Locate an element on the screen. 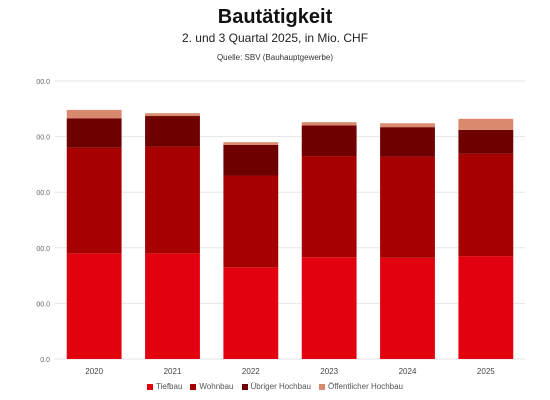 The width and height of the screenshot is (550, 400). chart-source: Quelle: SBV (Bauhauptgewerbe) is located at coordinates (275, 57).